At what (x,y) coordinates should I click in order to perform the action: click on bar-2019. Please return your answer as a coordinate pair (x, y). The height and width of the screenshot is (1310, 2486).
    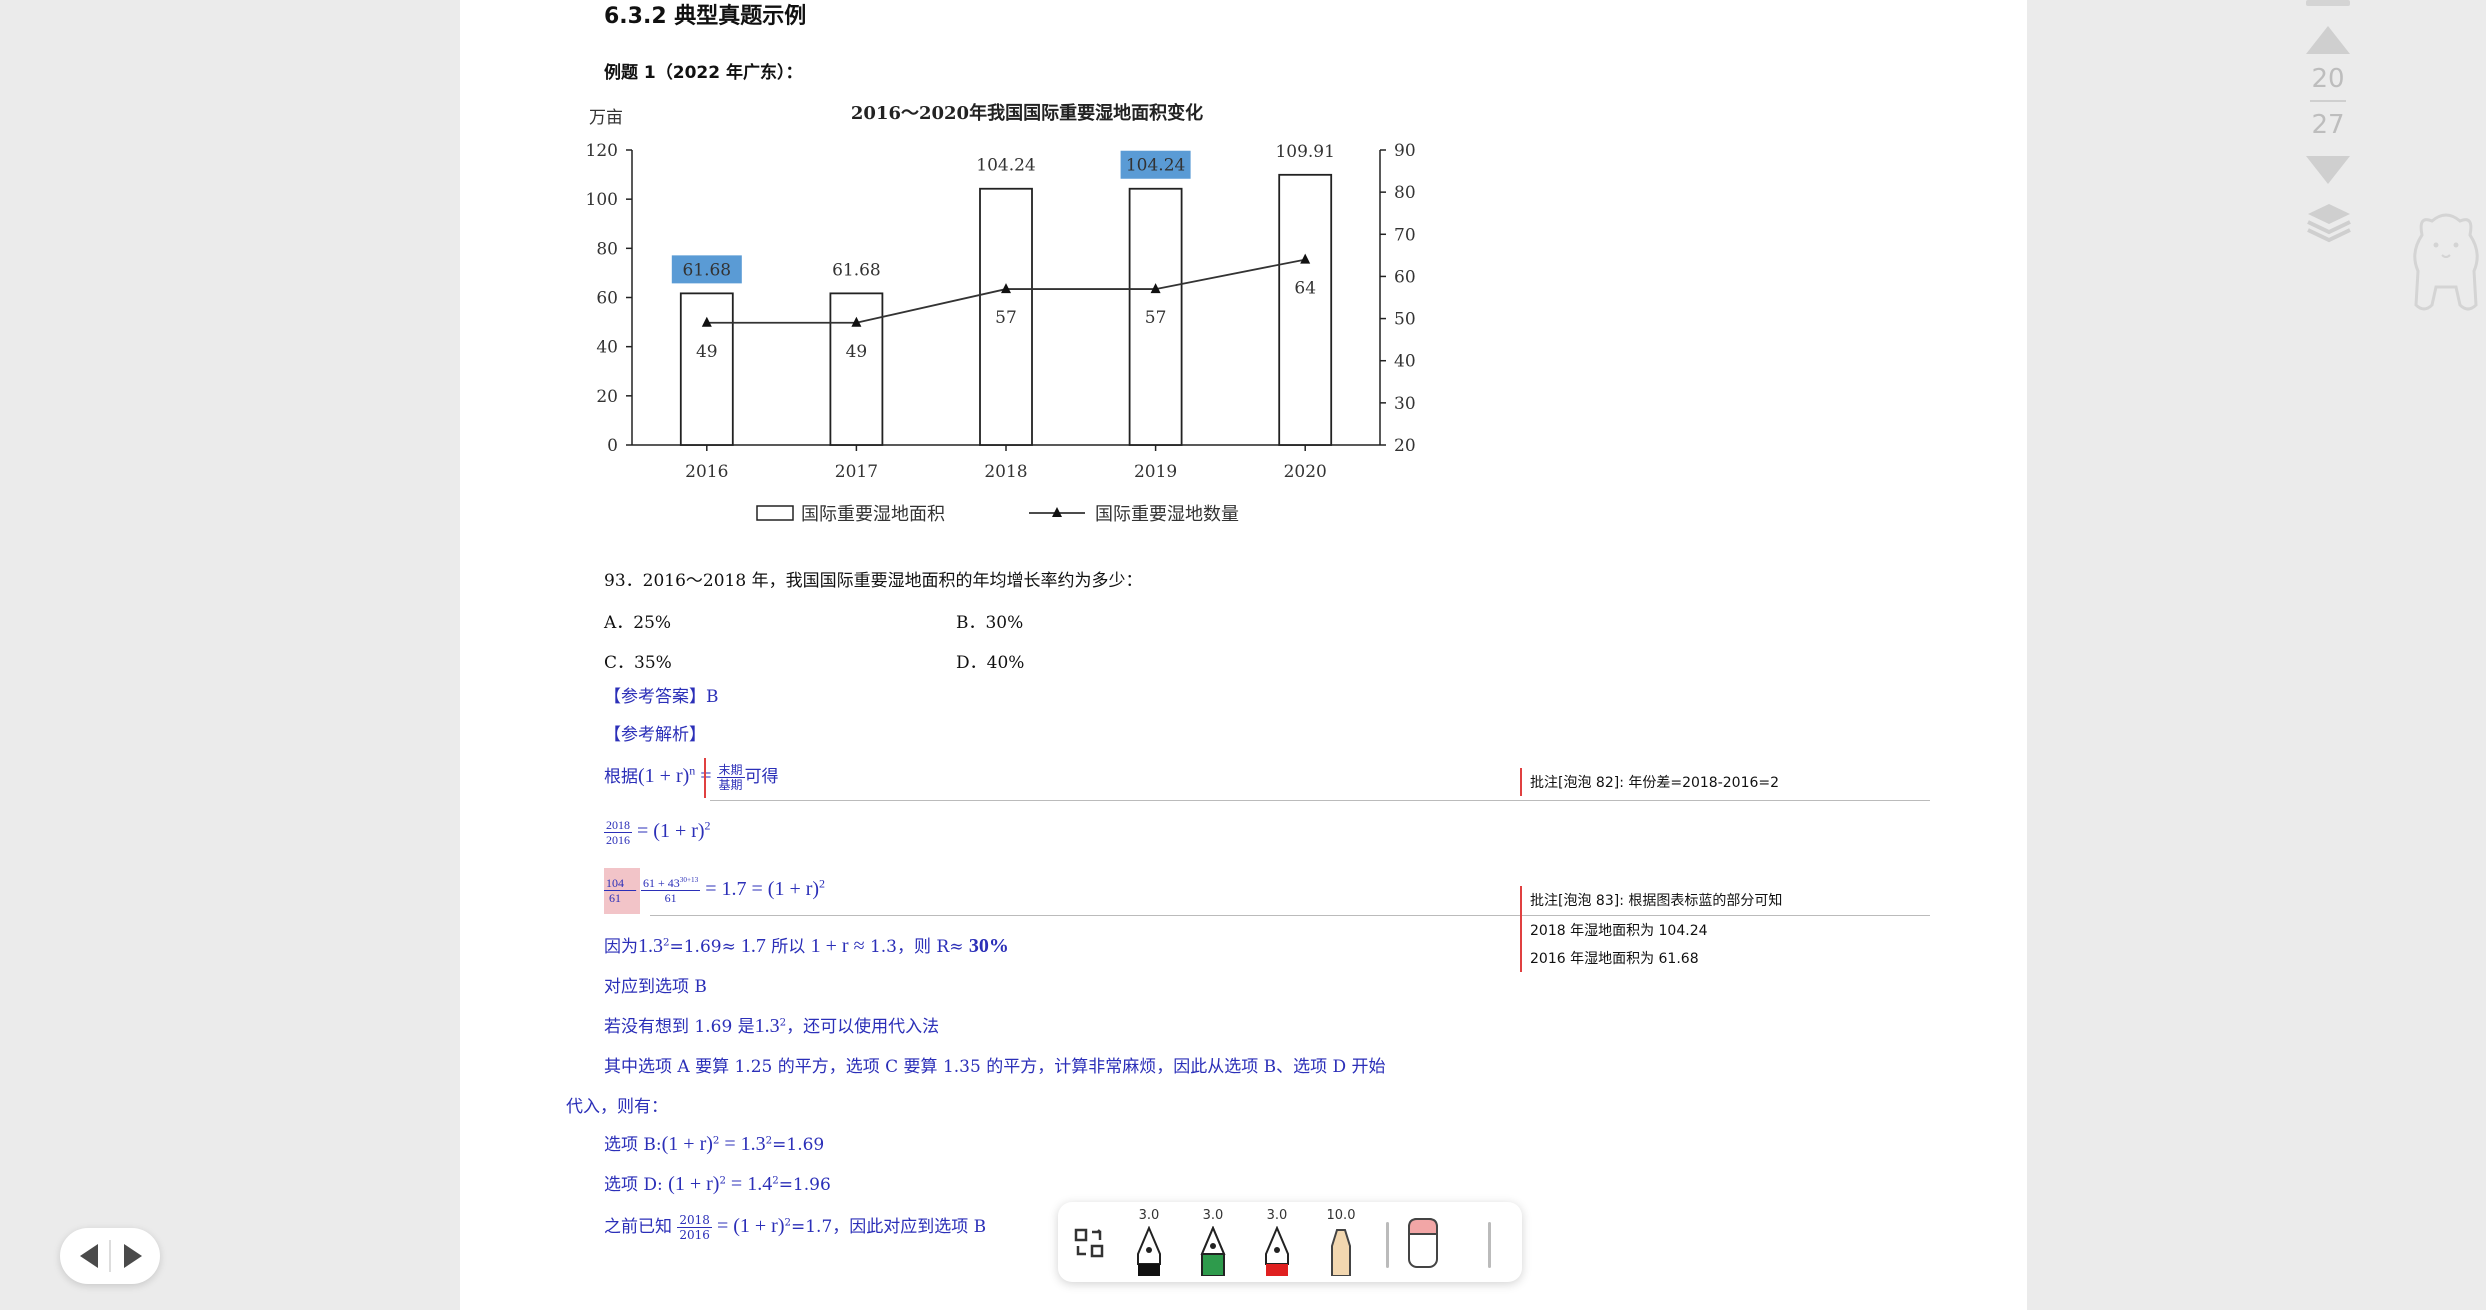
    Looking at the image, I should click on (1155, 316).